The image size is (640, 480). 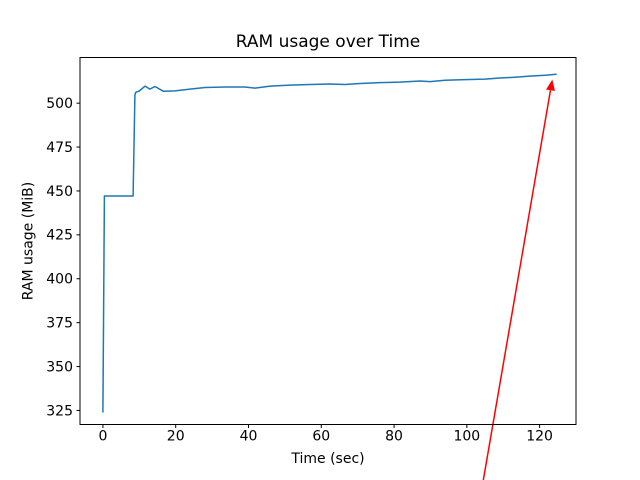 I want to click on y-tick-label: 475, so click(x=59, y=148).